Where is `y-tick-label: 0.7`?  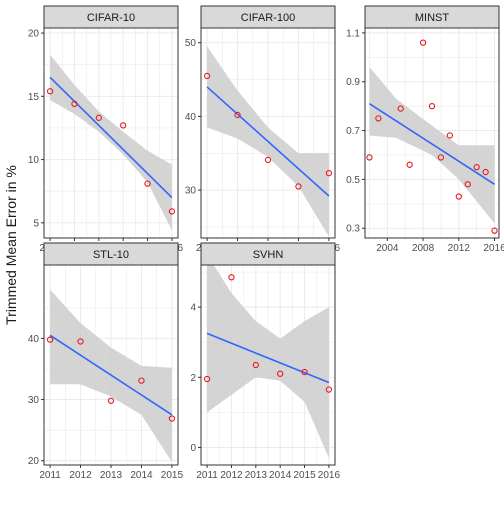 y-tick-label: 0.7 is located at coordinates (353, 131).